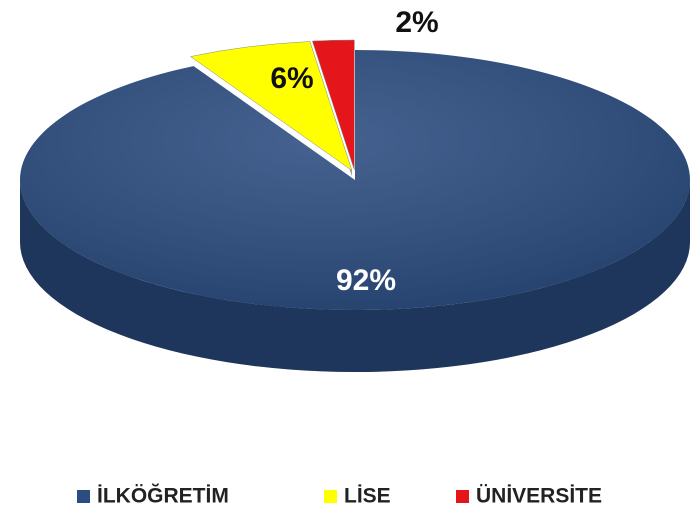 This screenshot has height=521, width=694. I want to click on data-label: 6%, so click(291, 78).